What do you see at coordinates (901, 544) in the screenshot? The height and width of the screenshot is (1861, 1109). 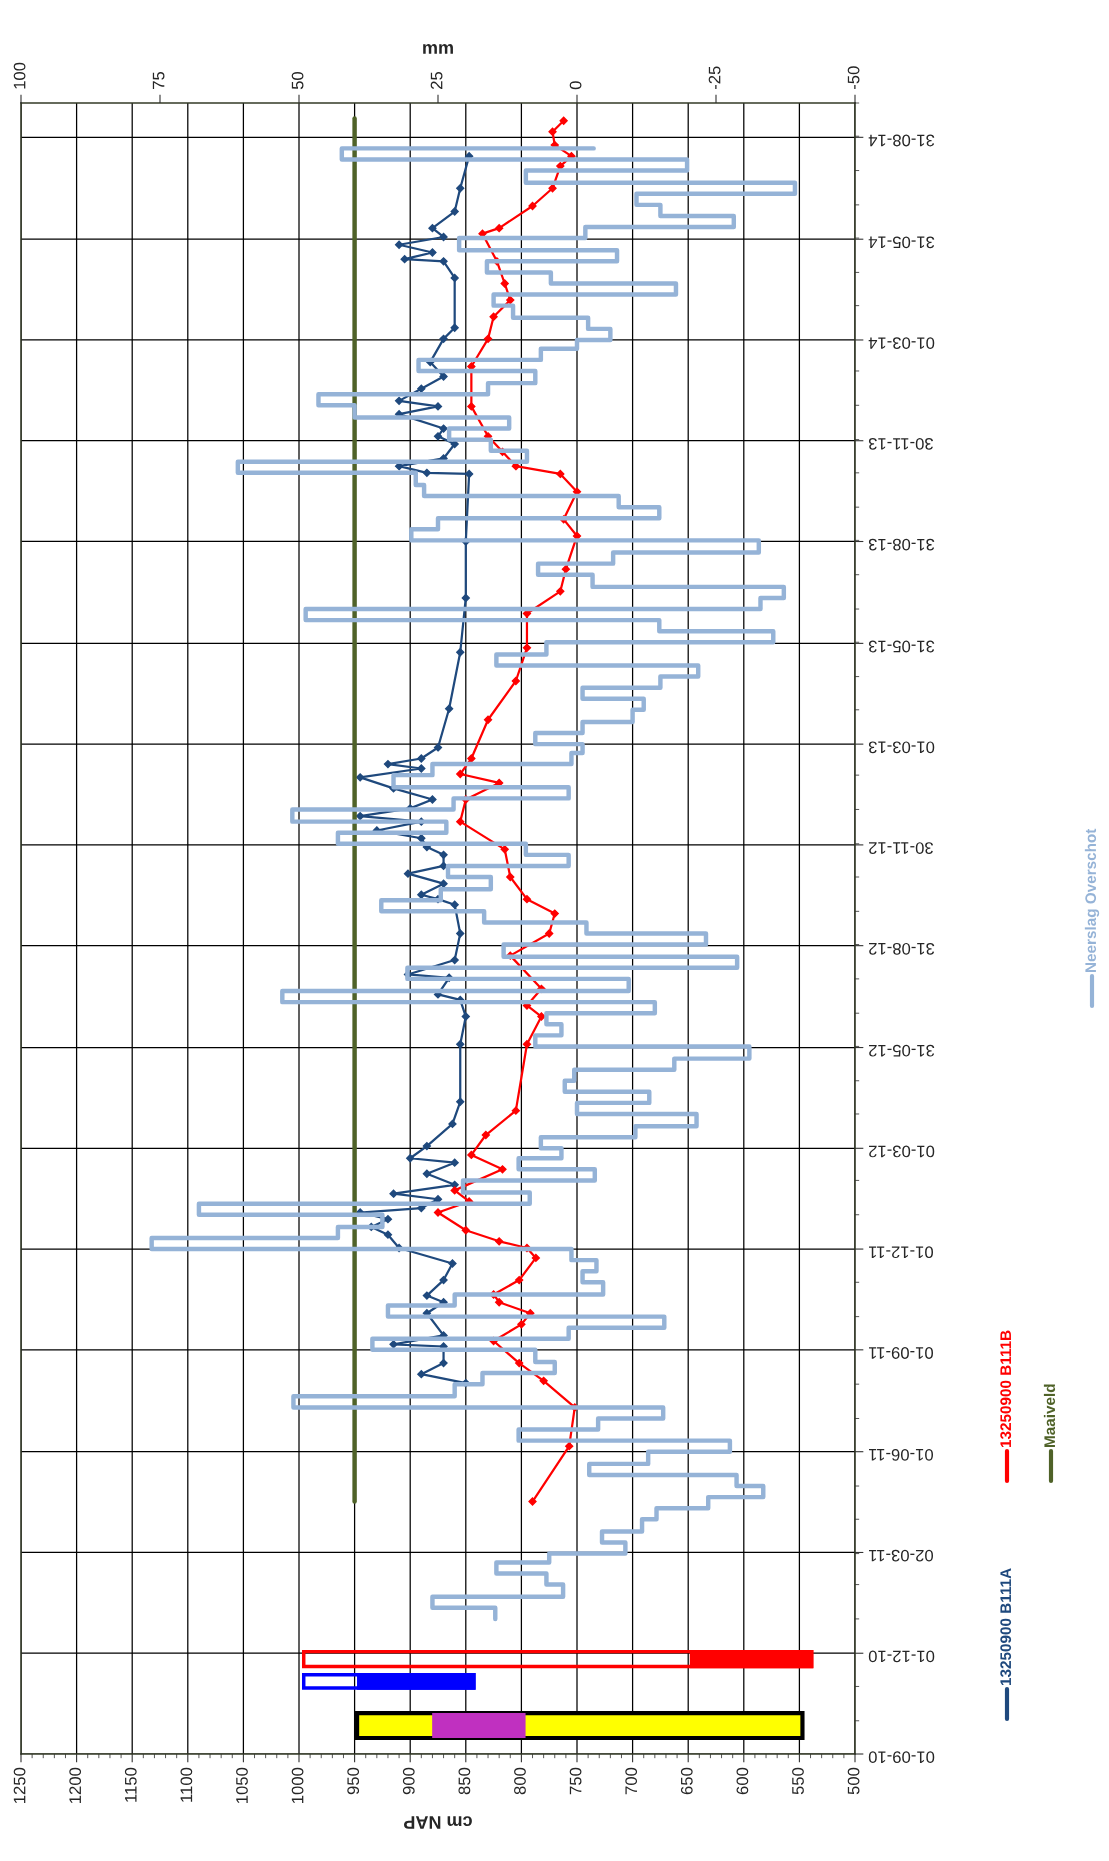 I see `y-tick-label: 31-08-13` at bounding box center [901, 544].